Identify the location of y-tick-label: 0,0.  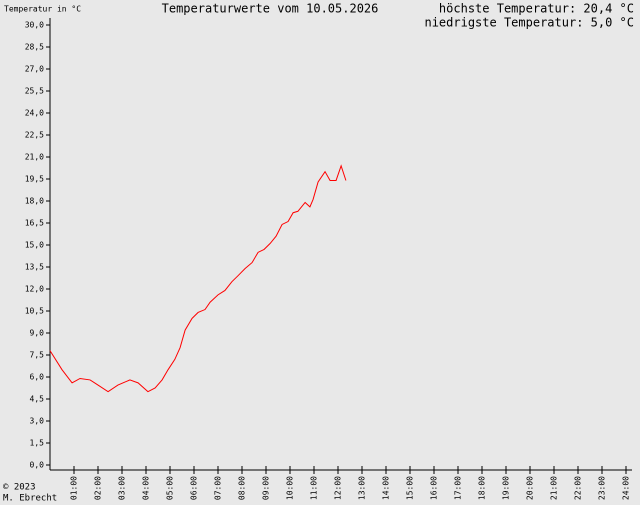
(37, 465).